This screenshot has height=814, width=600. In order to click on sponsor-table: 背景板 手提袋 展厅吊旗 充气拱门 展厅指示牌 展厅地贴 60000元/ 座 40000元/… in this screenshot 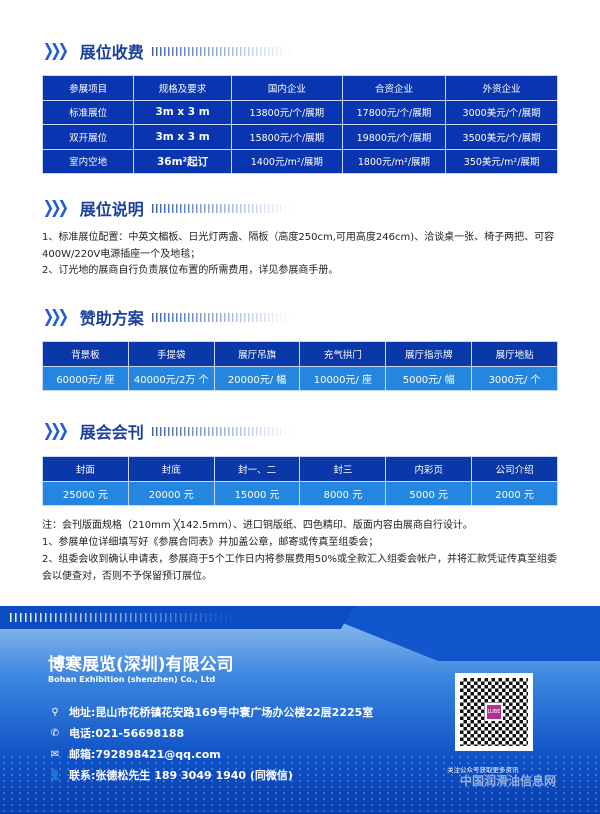, I will do `click(300, 366)`.